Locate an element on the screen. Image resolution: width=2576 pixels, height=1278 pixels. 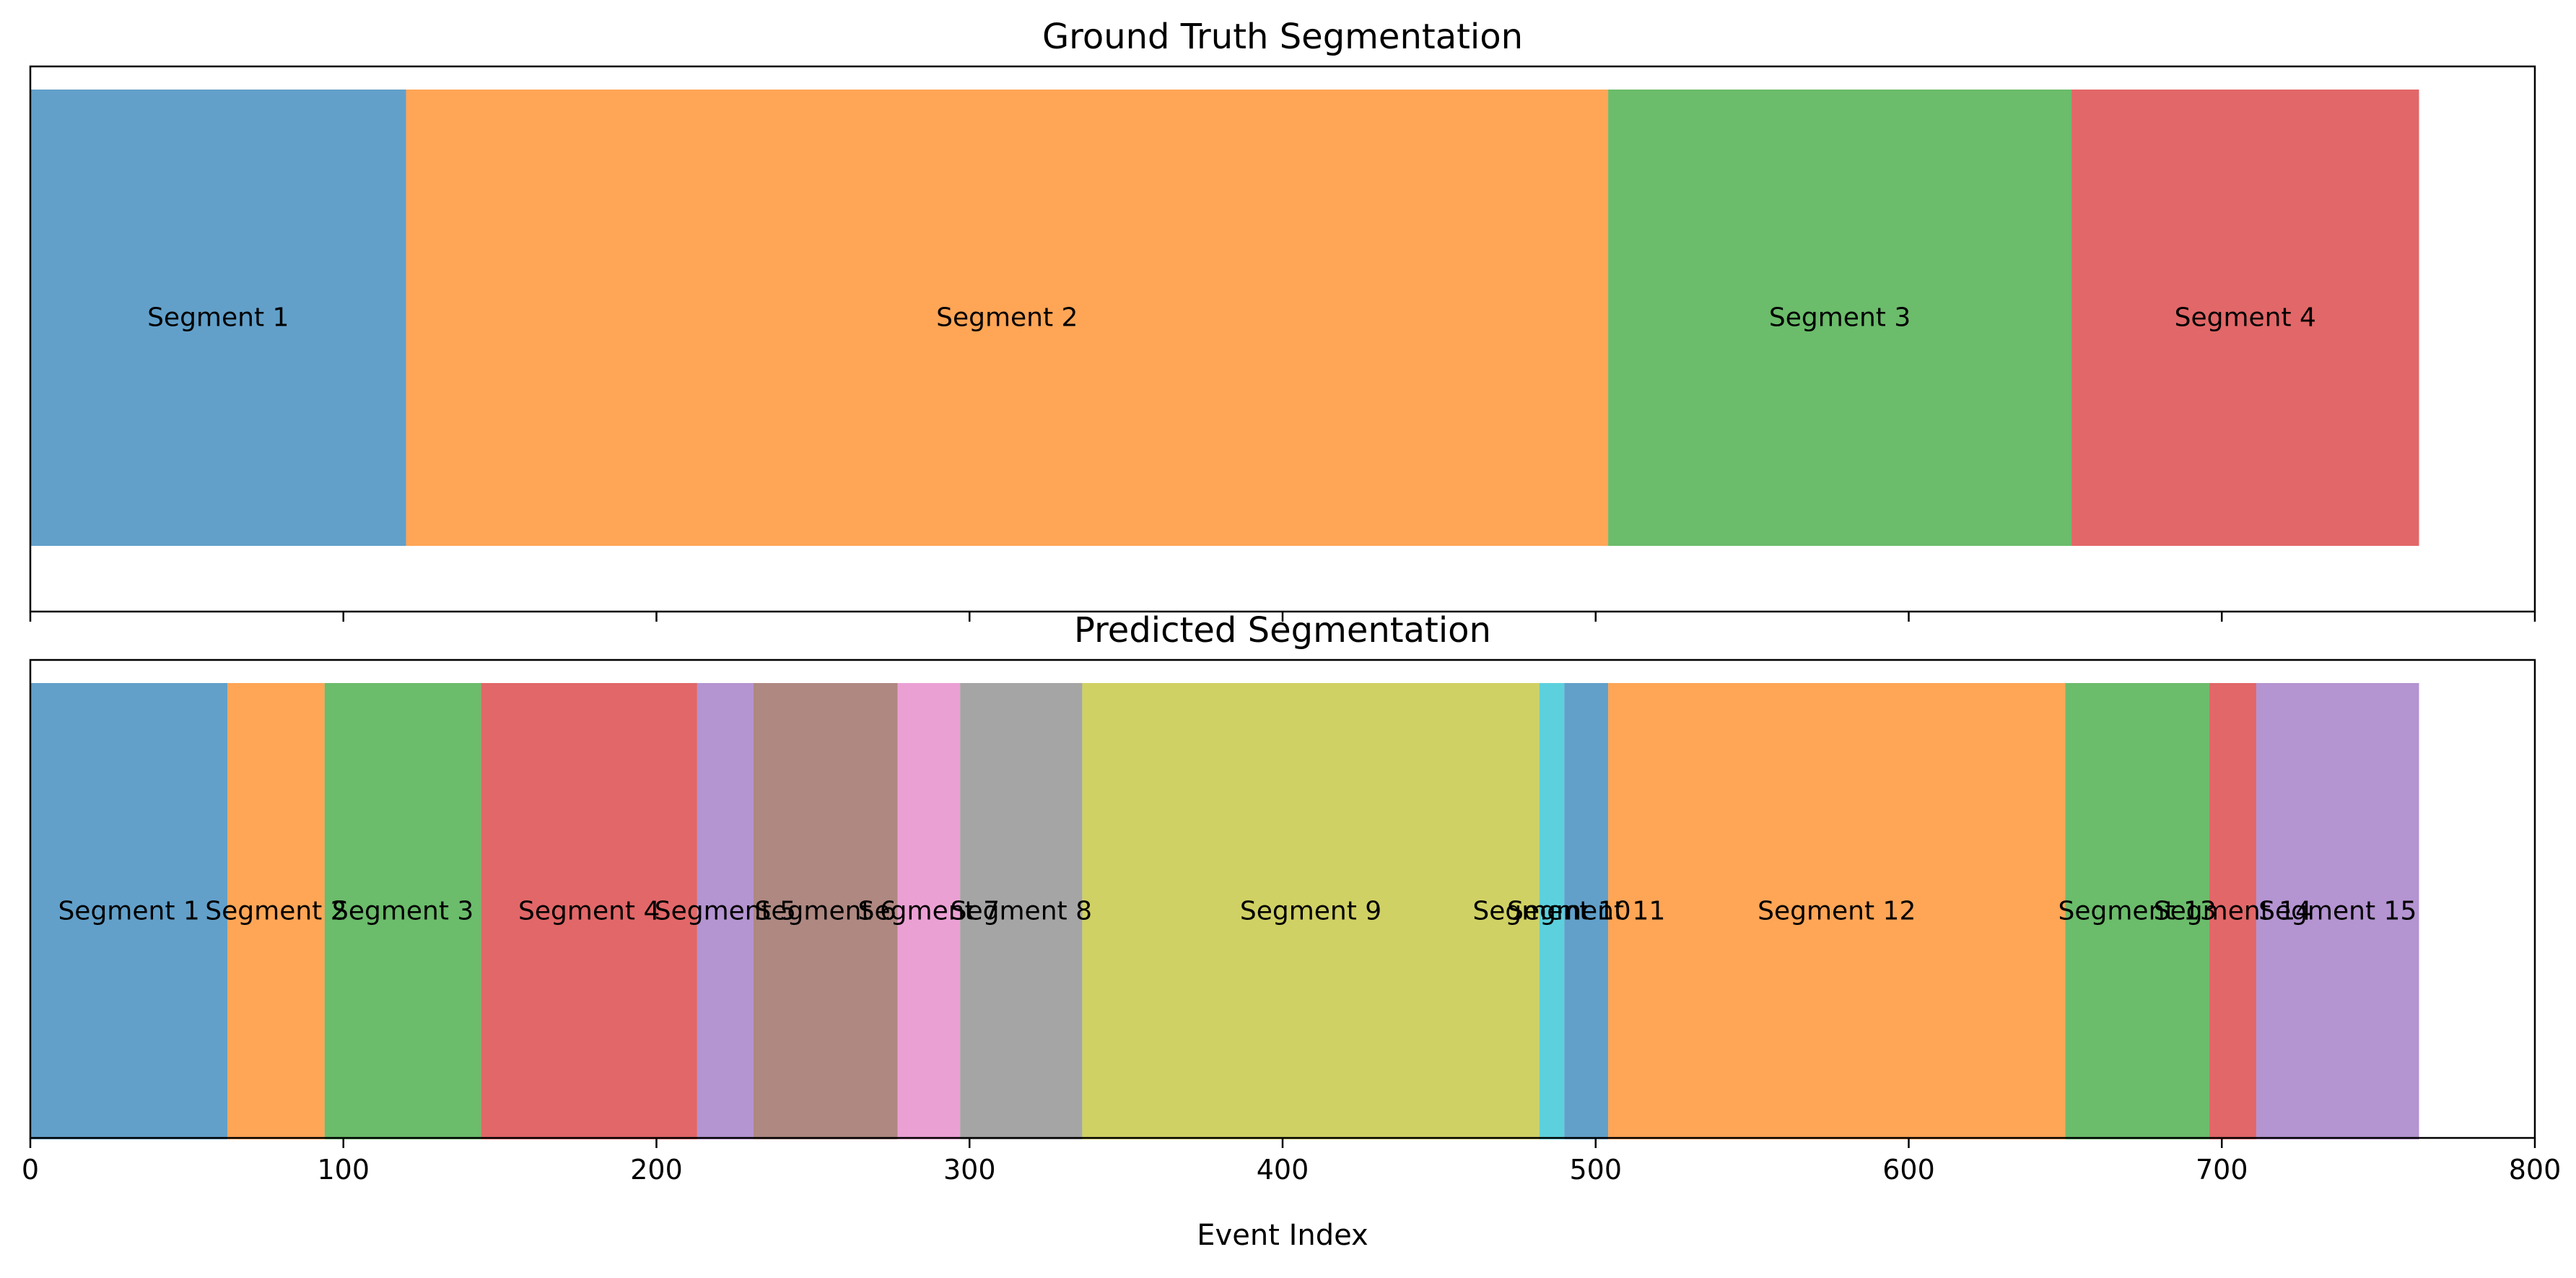
segment-label: Segment 10 is located at coordinates (1551, 911).